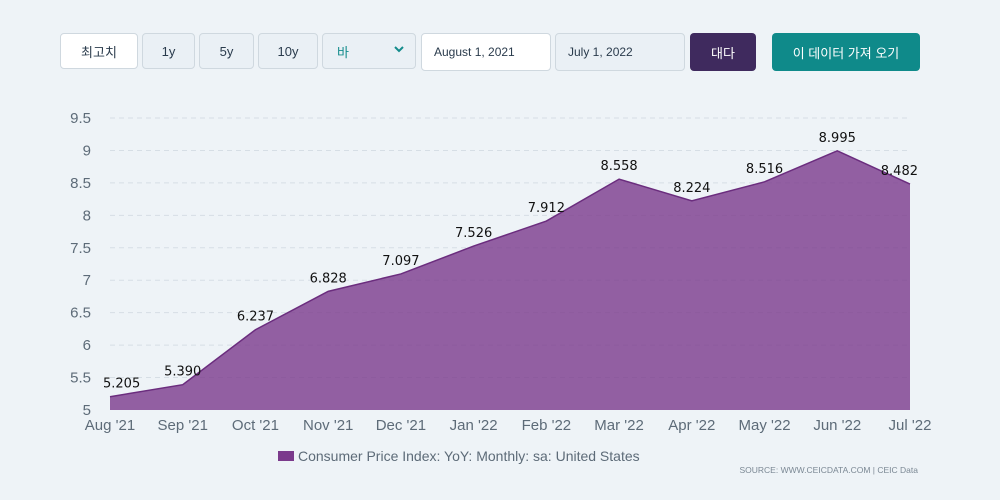 The image size is (1000, 500). What do you see at coordinates (80, 313) in the screenshot?
I see `y-tick-label: 6.5` at bounding box center [80, 313].